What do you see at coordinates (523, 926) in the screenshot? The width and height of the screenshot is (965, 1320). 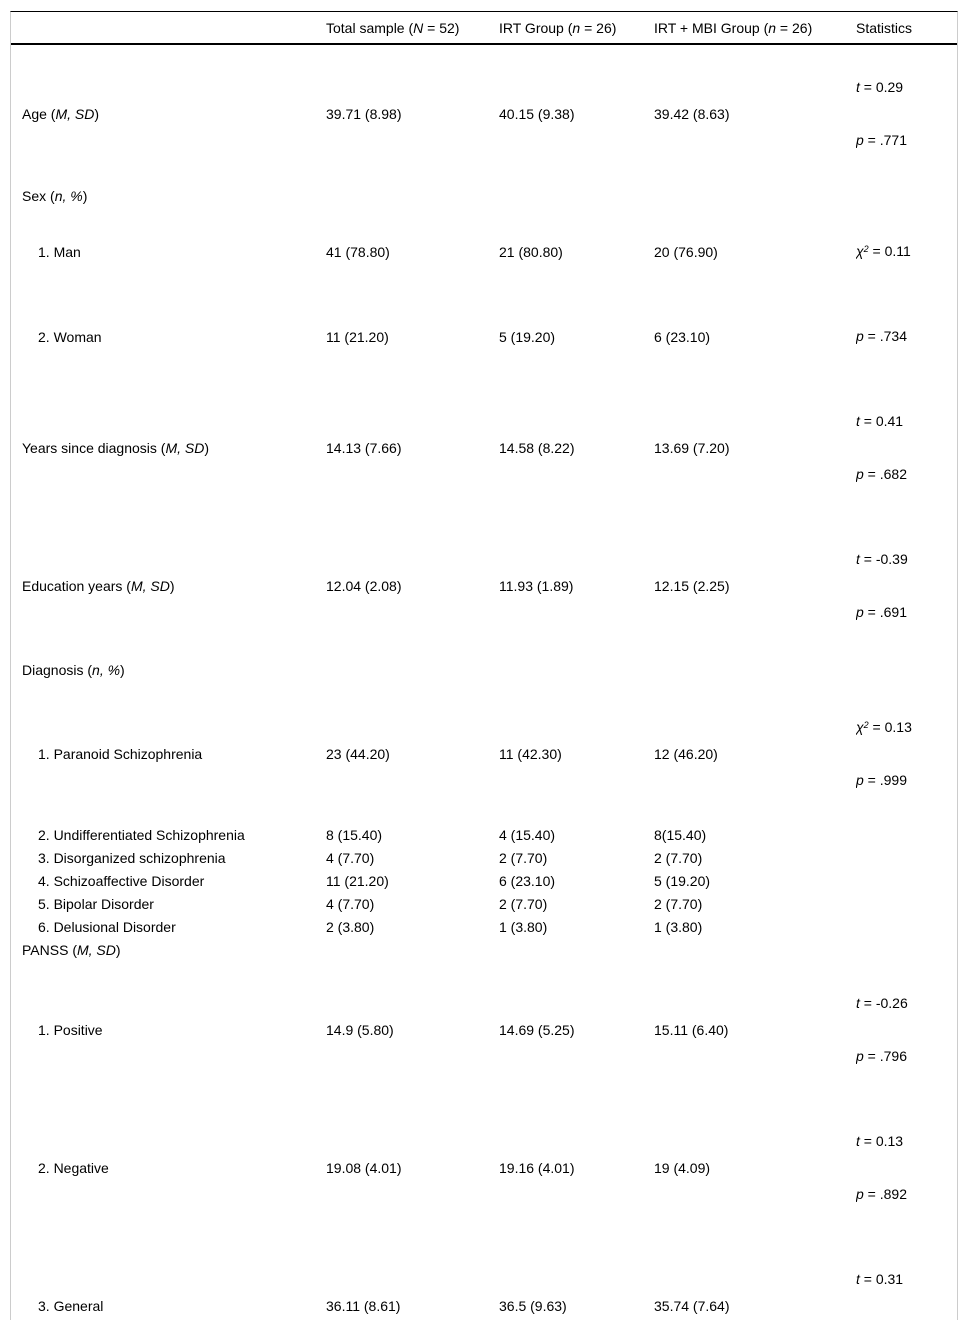 I see `irt-group-value: 1 (3.80)` at bounding box center [523, 926].